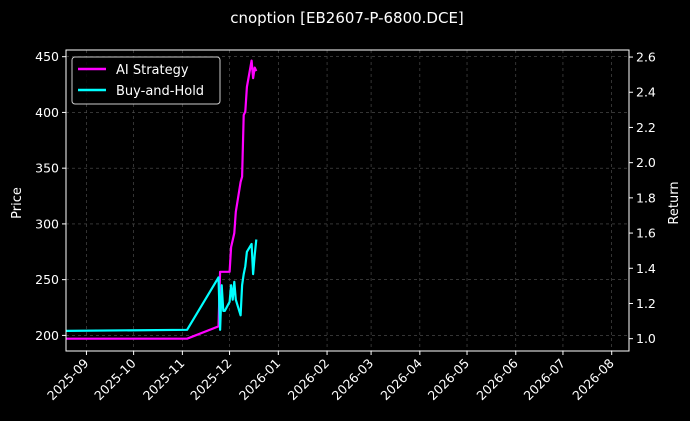 The image size is (690, 421). I want to click on legend-label-ai-strategy: AI Strategy, so click(152, 70).